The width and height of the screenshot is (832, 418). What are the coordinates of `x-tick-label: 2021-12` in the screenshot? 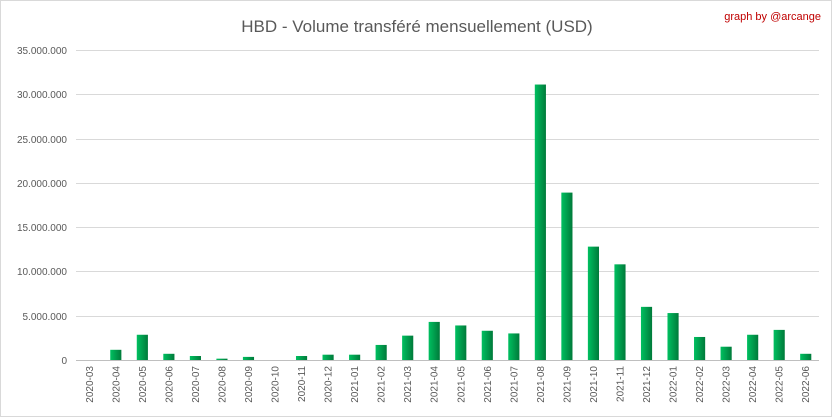 It's located at (647, 384).